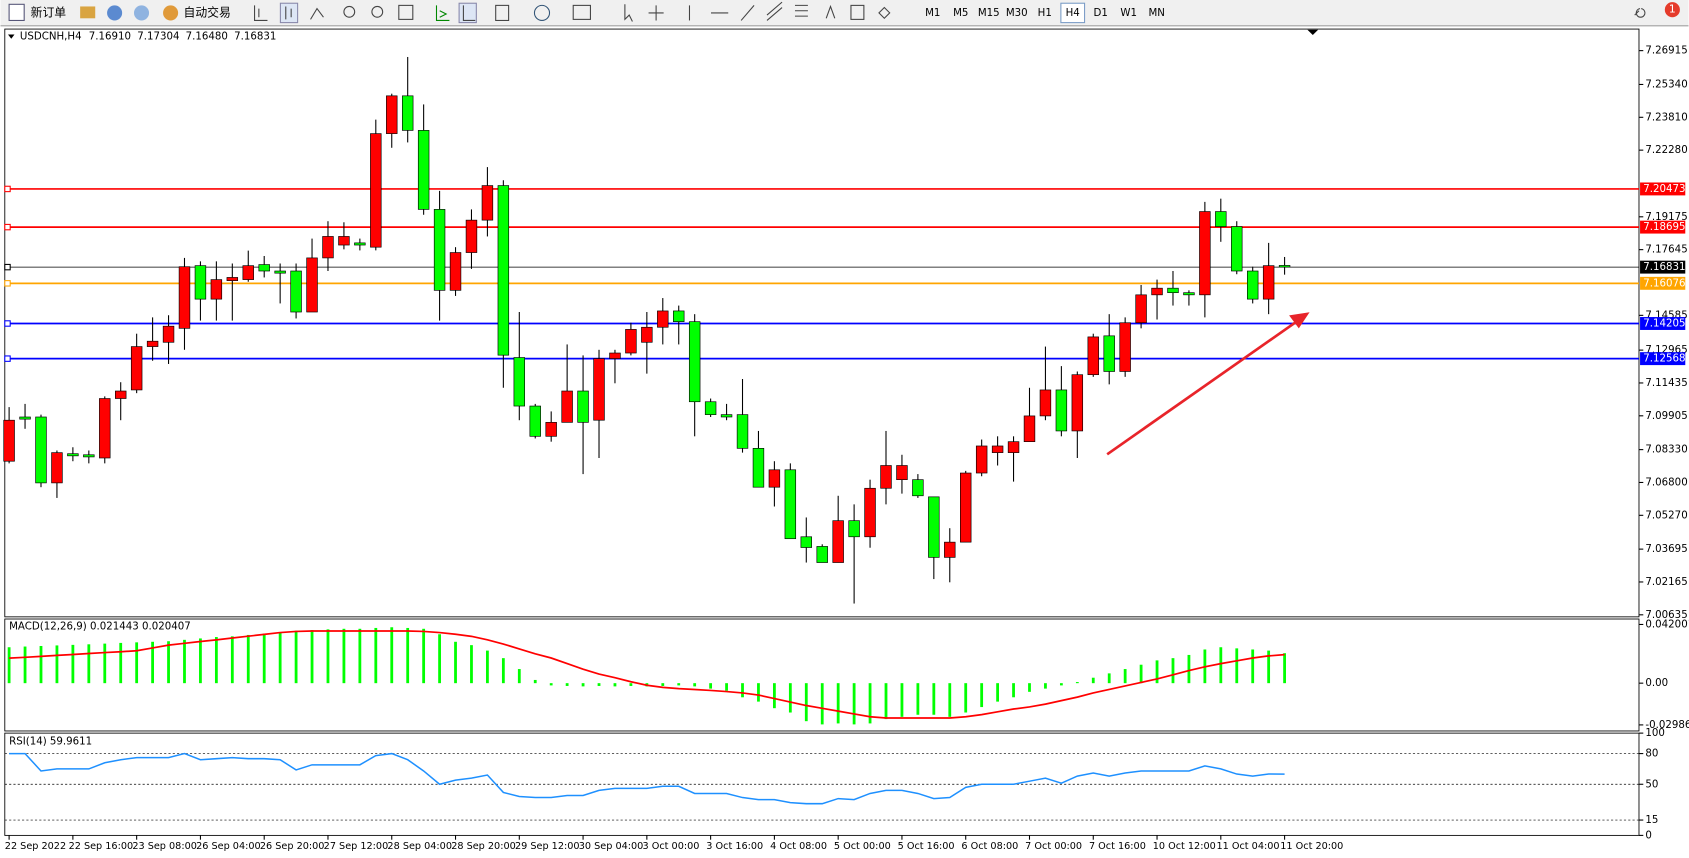  I want to click on timeframe-button: M1, so click(932, 13).